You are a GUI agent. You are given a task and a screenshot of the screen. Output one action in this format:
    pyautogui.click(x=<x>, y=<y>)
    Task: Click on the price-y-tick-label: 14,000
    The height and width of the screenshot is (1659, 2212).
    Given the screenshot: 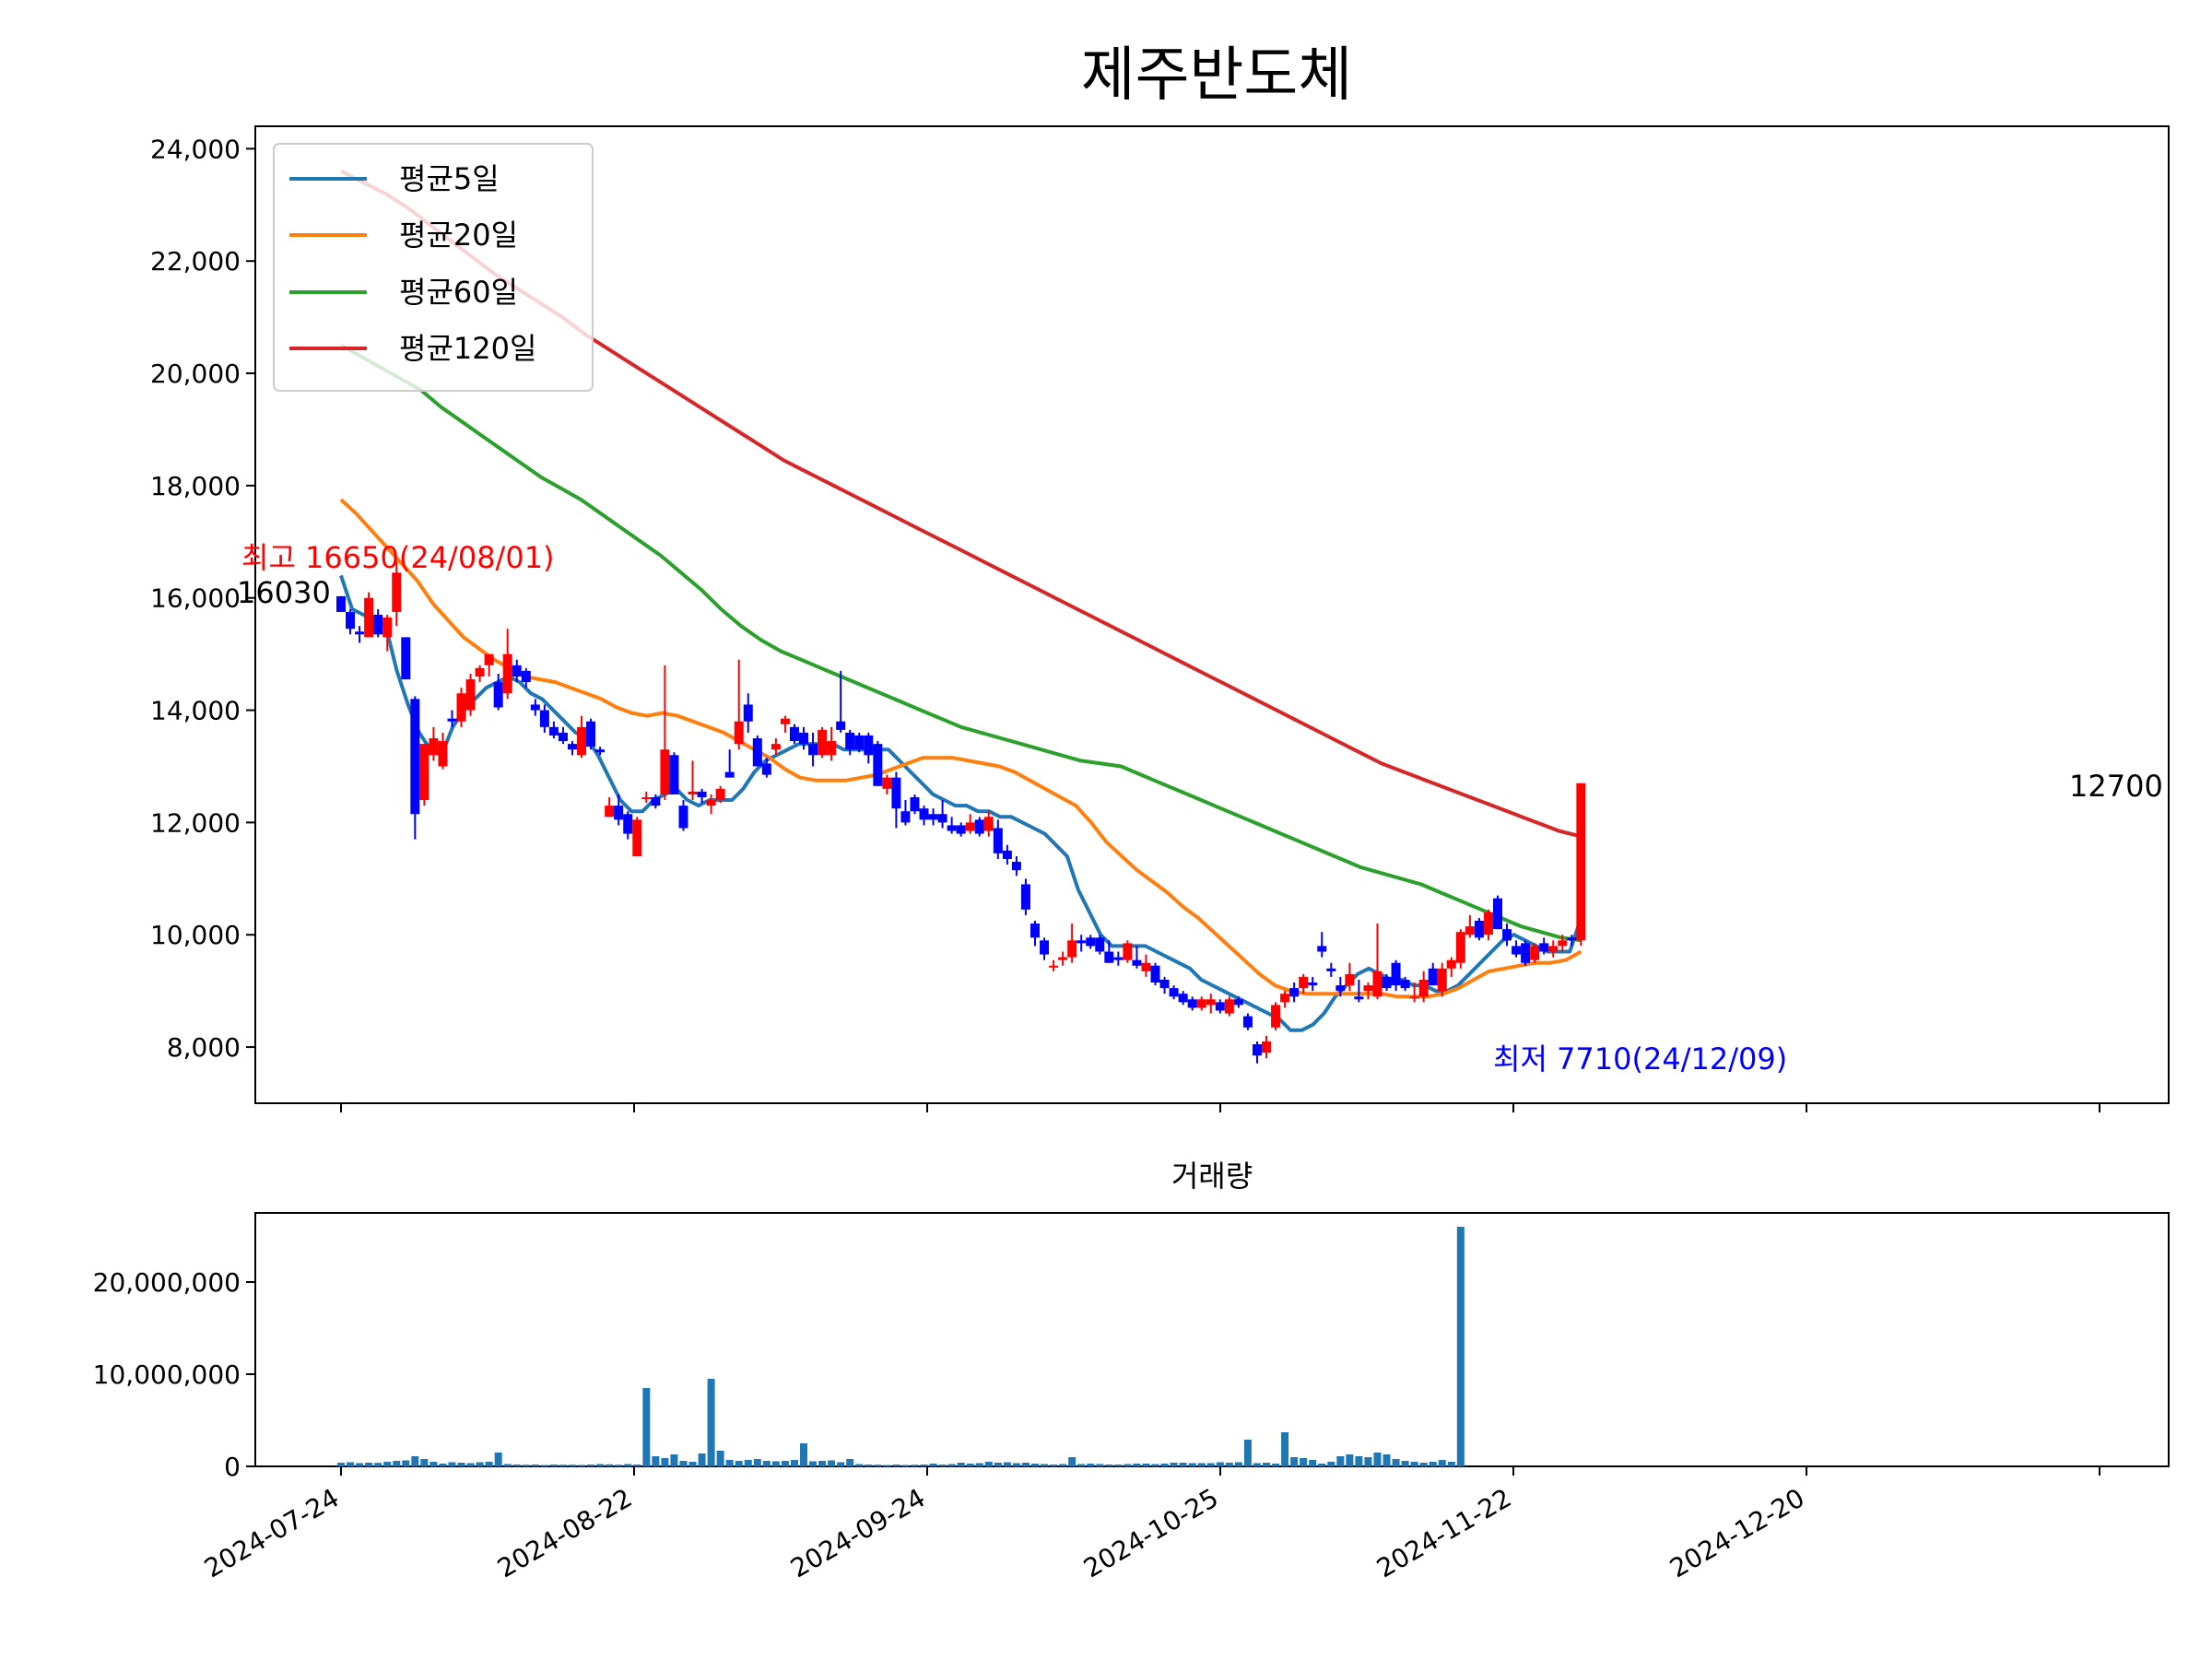 What is the action you would take?
    pyautogui.click(x=195, y=711)
    